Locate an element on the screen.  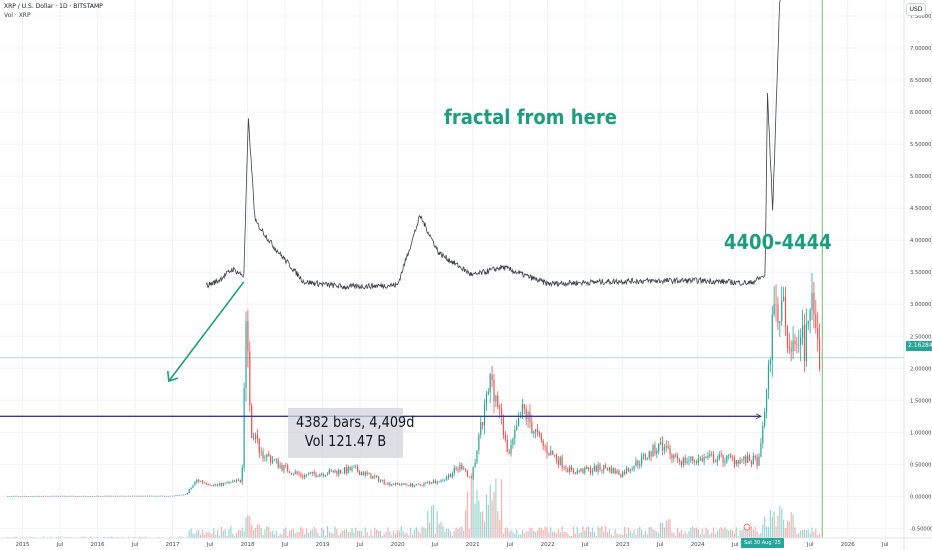
currency-button: USD is located at coordinates (916, 9).